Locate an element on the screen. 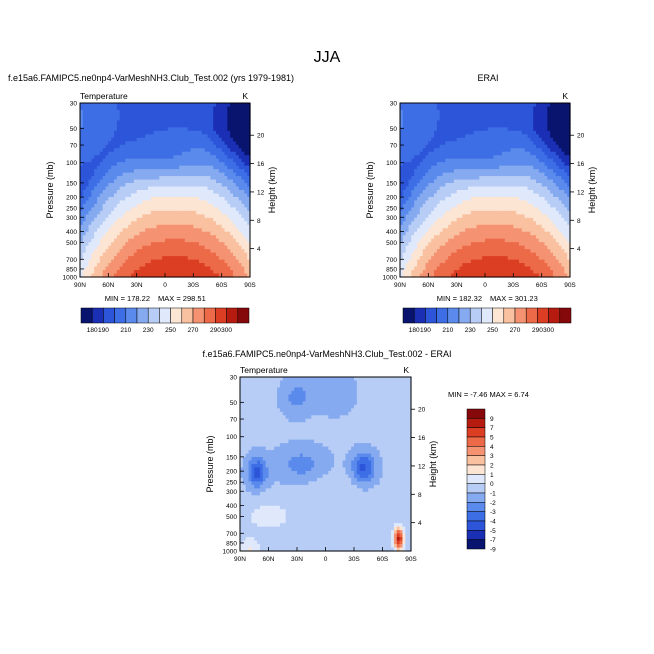 This screenshot has height=654, width=654. panel-title: ERAI is located at coordinates (487, 78).